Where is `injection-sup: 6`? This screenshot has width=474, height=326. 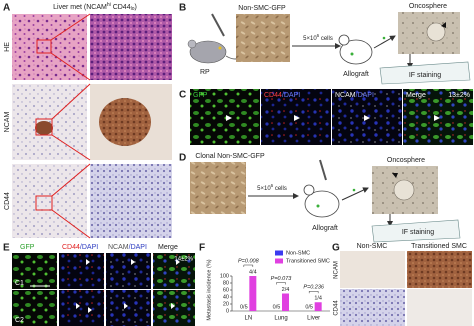 injection-sup: 6 is located at coordinates (318, 35).